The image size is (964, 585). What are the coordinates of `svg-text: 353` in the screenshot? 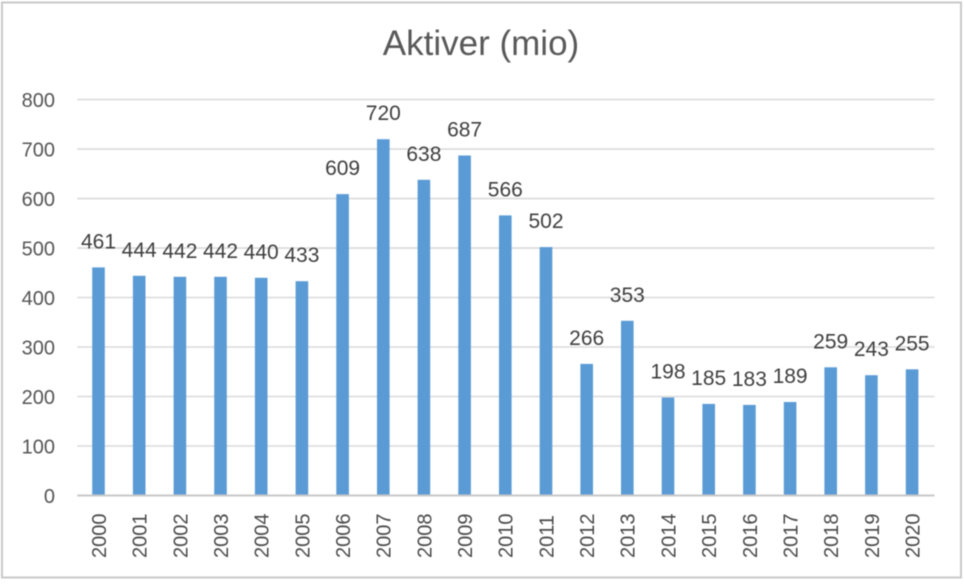 It's located at (627, 295).